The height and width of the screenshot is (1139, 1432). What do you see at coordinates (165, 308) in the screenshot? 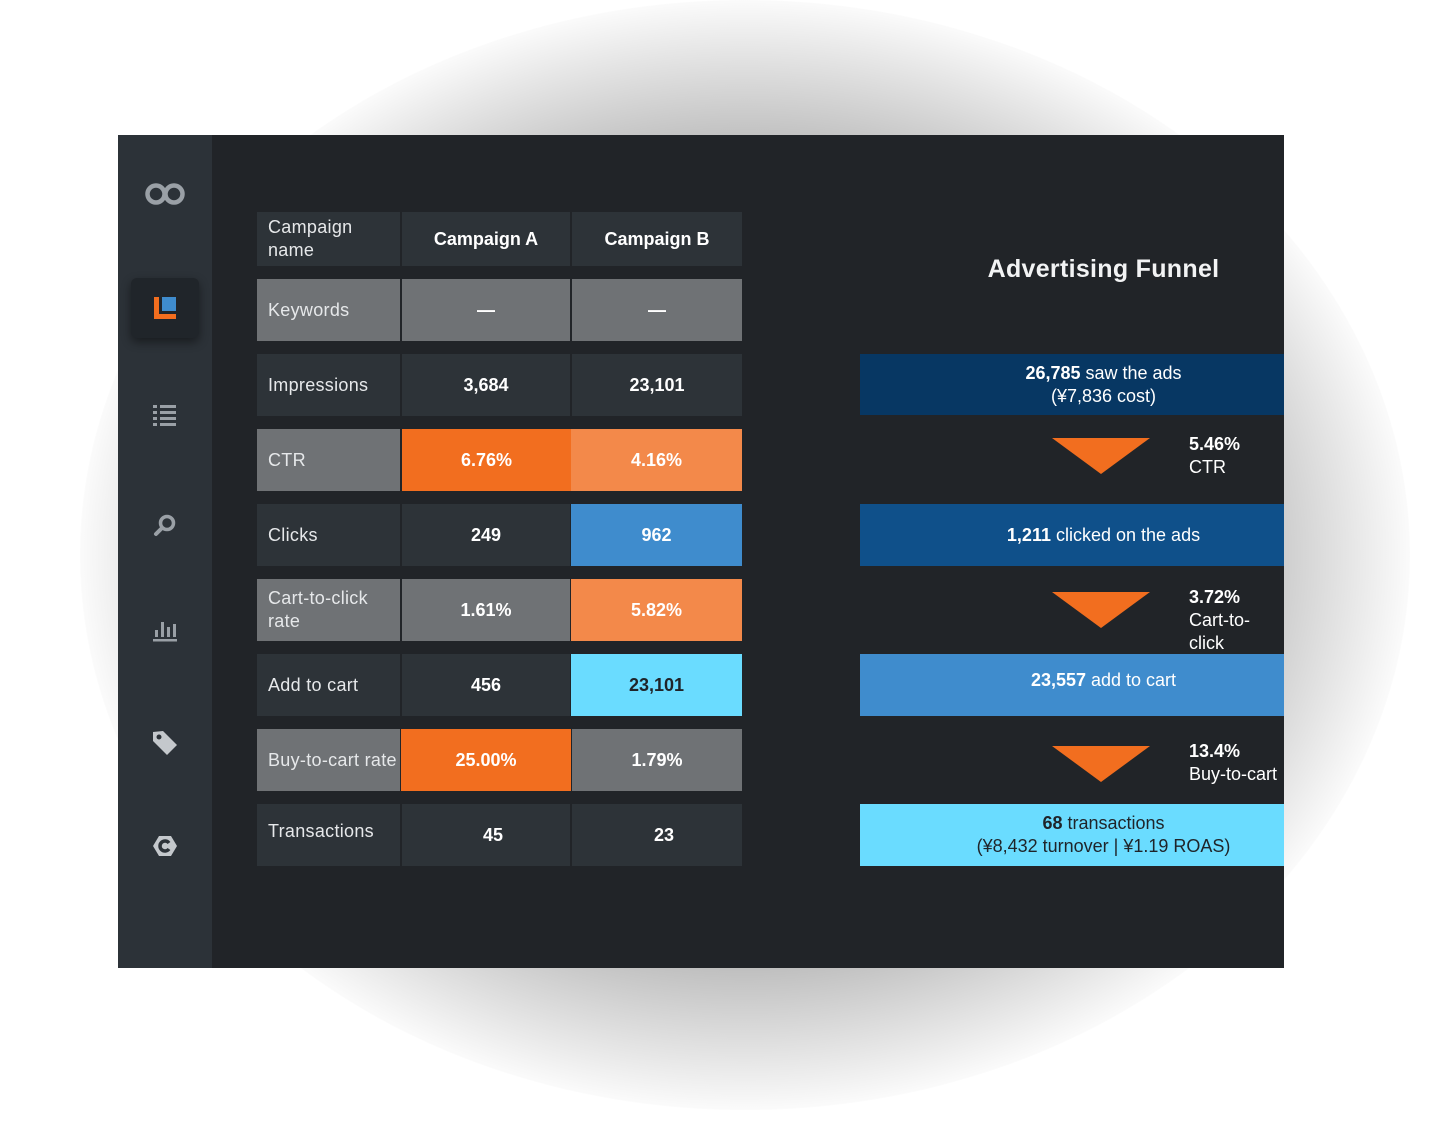
I see `report-icon` at bounding box center [165, 308].